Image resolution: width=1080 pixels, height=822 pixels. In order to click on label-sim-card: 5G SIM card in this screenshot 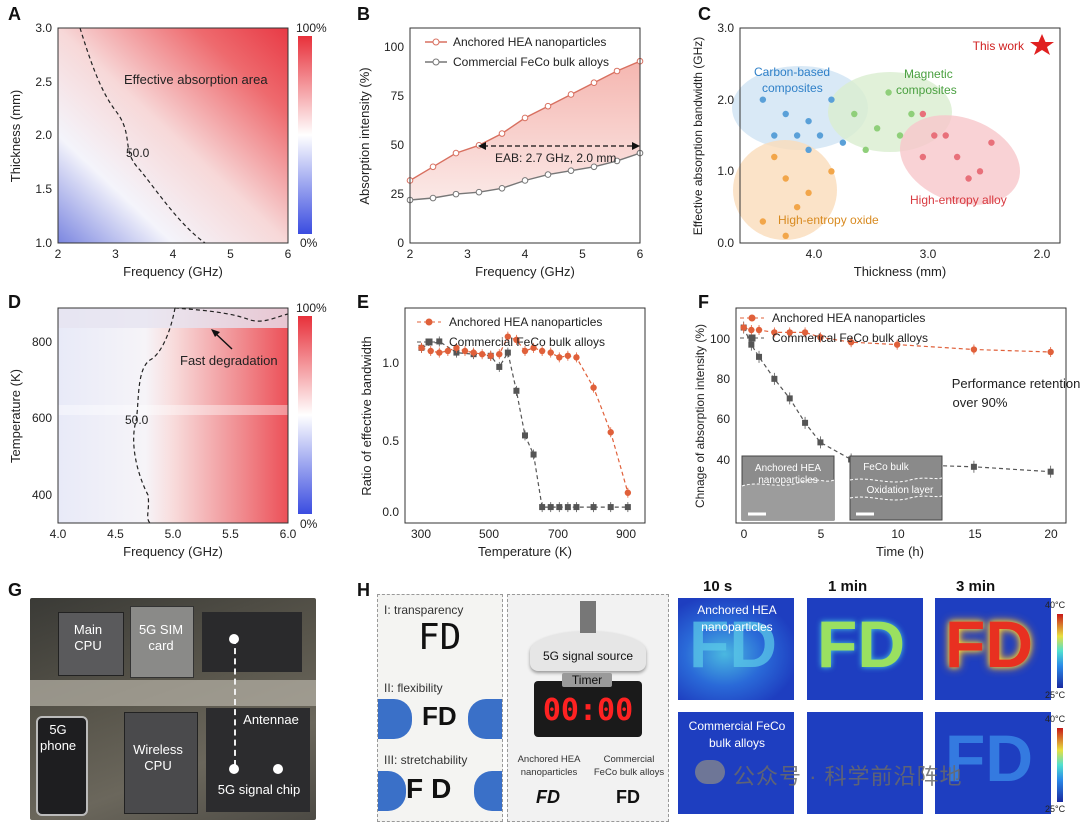, I will do `click(161, 637)`.